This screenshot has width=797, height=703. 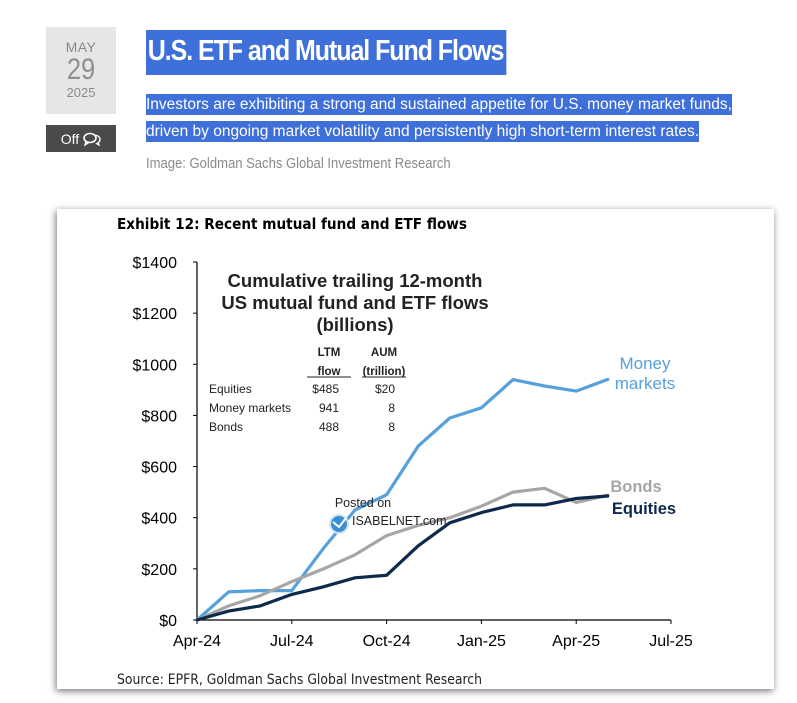 What do you see at coordinates (81, 92) in the screenshot?
I see `post-date-year: 2025` at bounding box center [81, 92].